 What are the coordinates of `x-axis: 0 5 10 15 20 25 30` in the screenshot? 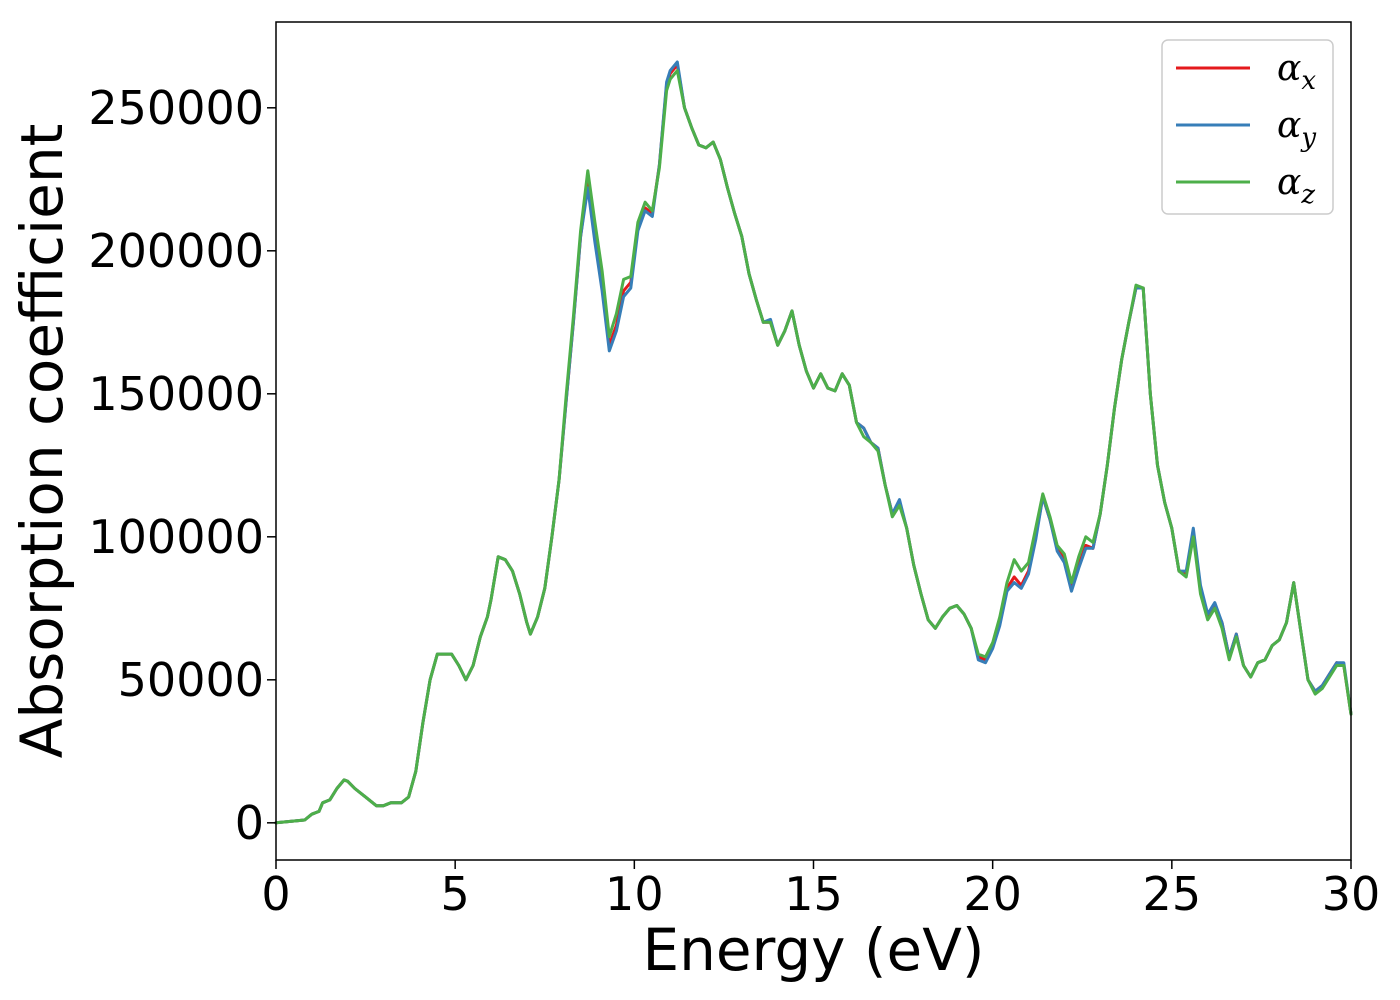 It's located at (820, 890).